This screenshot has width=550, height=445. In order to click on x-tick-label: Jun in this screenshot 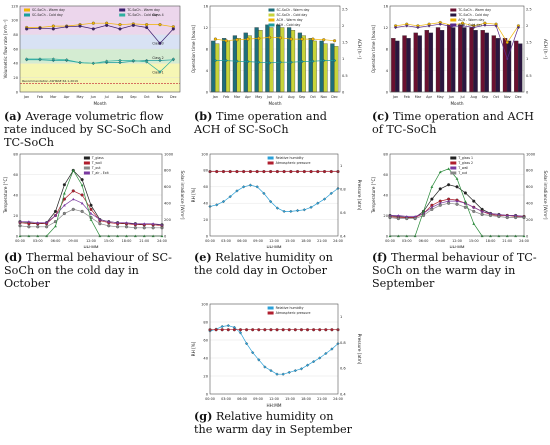, I will do `click(93, 97)`.